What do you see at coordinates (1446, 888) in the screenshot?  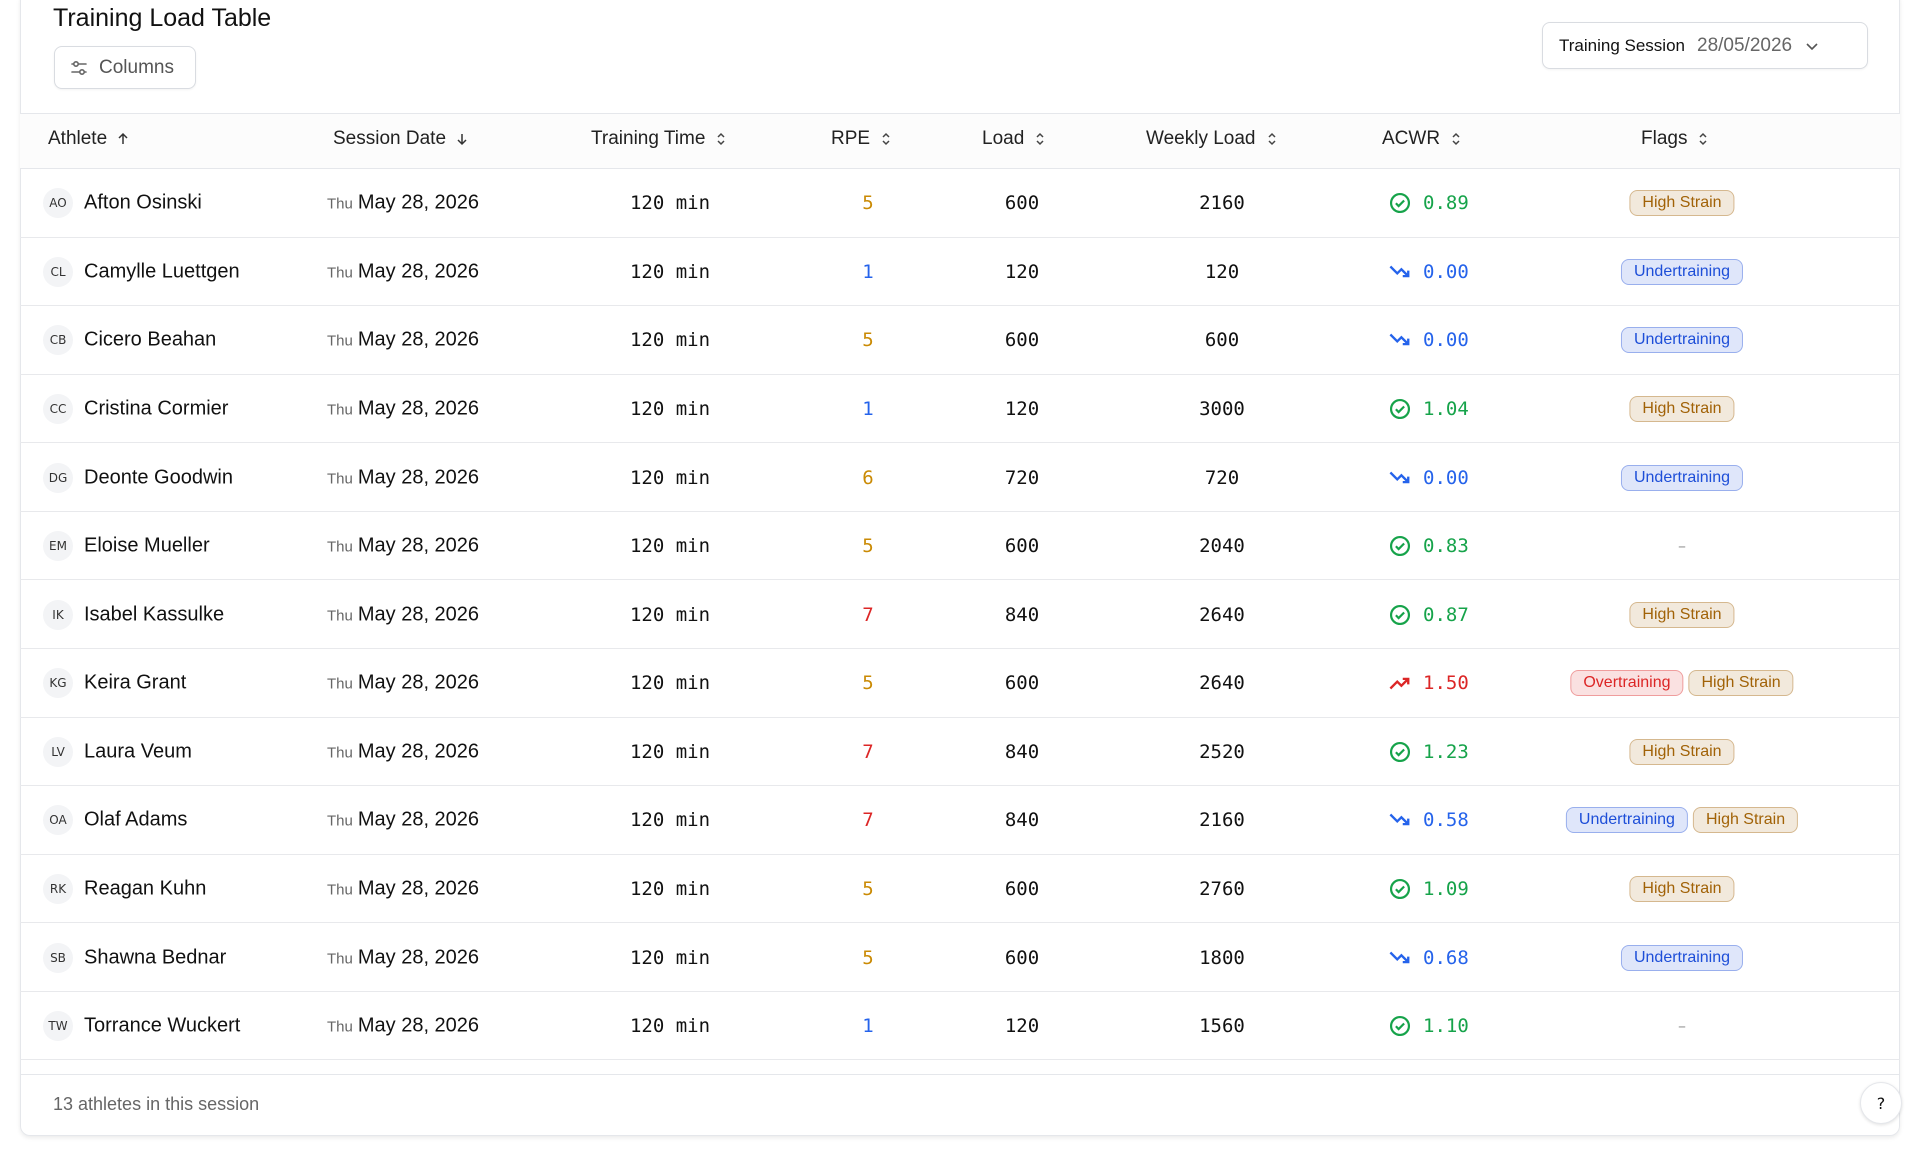 I see `acwr-value: 1.09` at bounding box center [1446, 888].